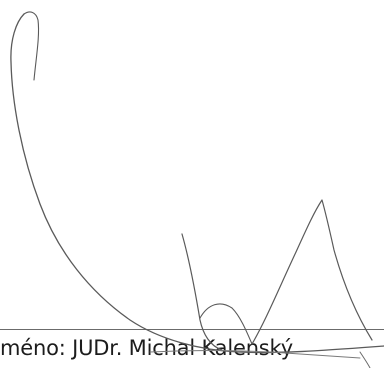 This screenshot has height=368, width=384. Describe the element at coordinates (146, 348) in the screenshot. I see `signatory-name-caption: méno: JUDr. Michal Kalenský` at that location.